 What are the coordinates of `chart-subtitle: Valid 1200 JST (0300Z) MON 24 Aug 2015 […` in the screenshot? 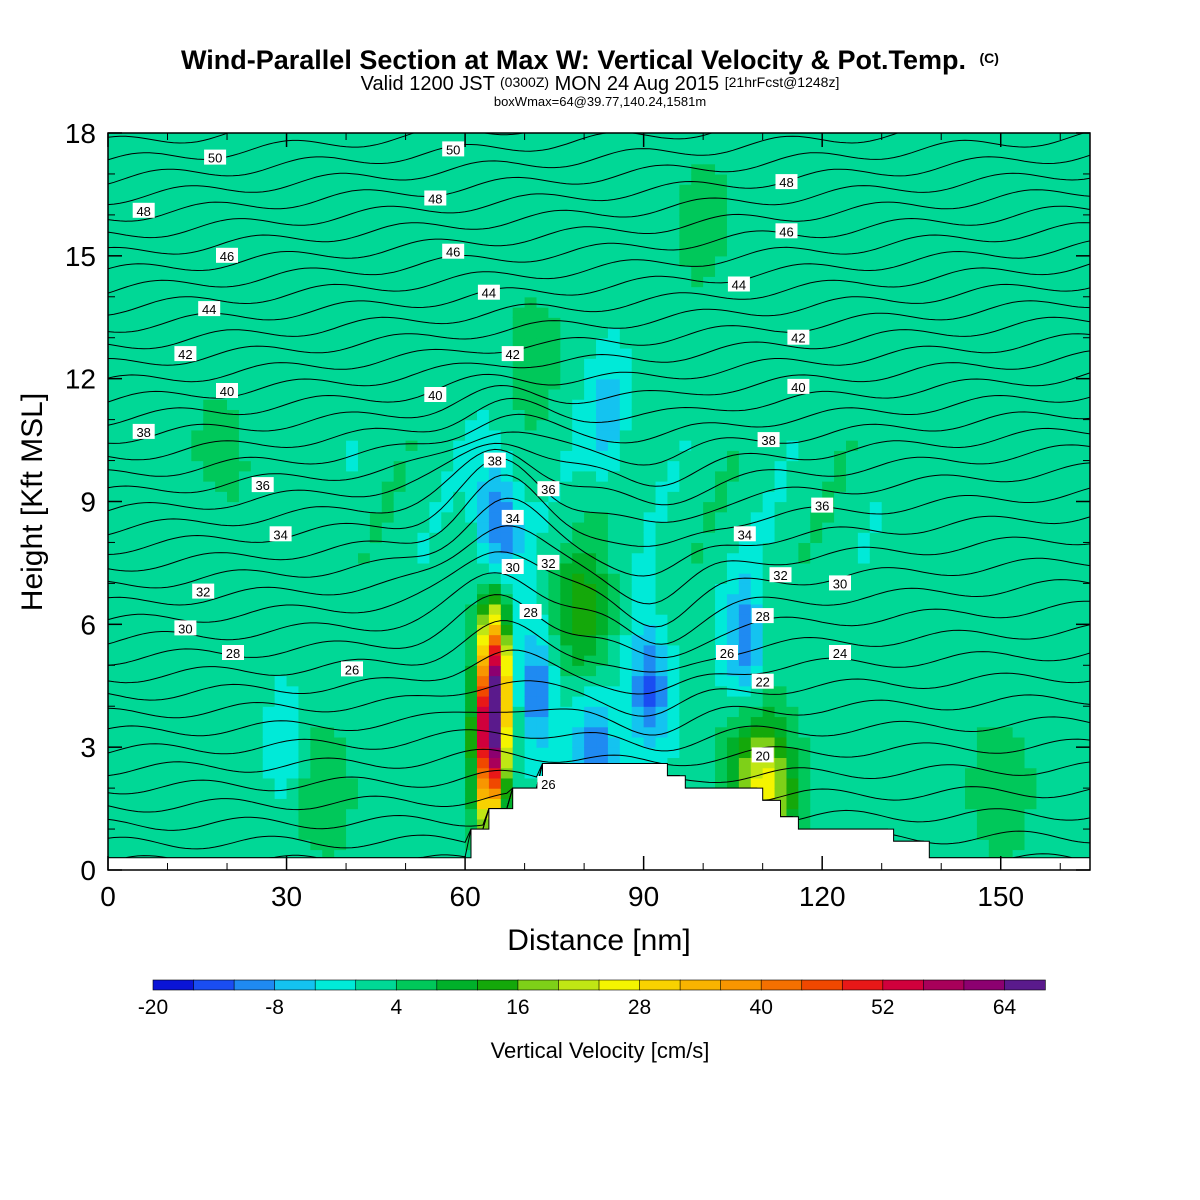 It's located at (600, 82).